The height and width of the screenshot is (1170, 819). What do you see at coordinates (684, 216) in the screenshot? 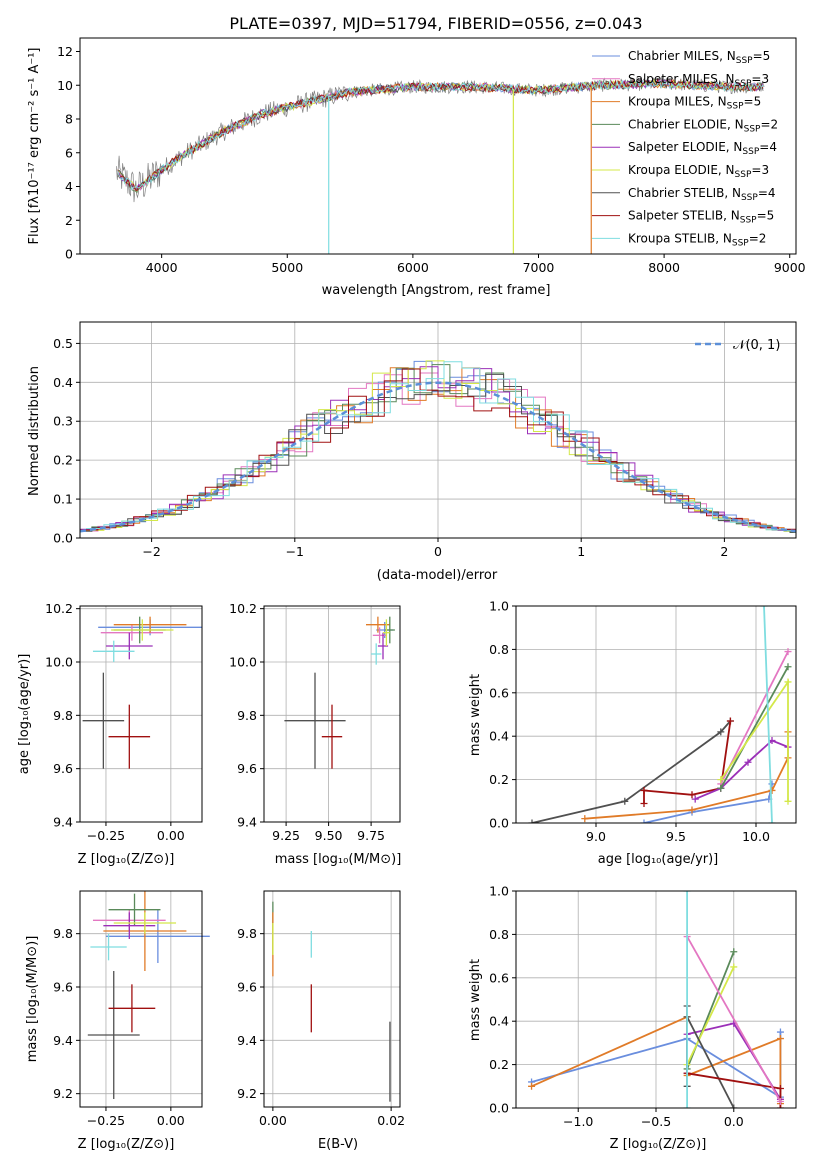
I see `legend-entry-label: Salpeter STELIB, N` at bounding box center [684, 216].